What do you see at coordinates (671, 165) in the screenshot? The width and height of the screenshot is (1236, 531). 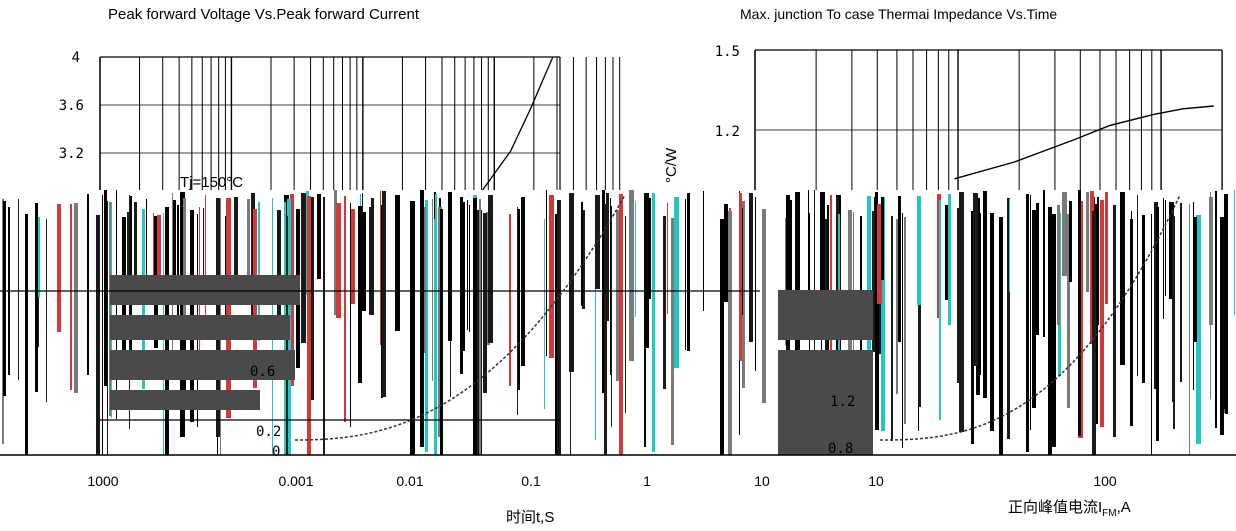 I see `right-ylabel: °C/W` at bounding box center [671, 165].